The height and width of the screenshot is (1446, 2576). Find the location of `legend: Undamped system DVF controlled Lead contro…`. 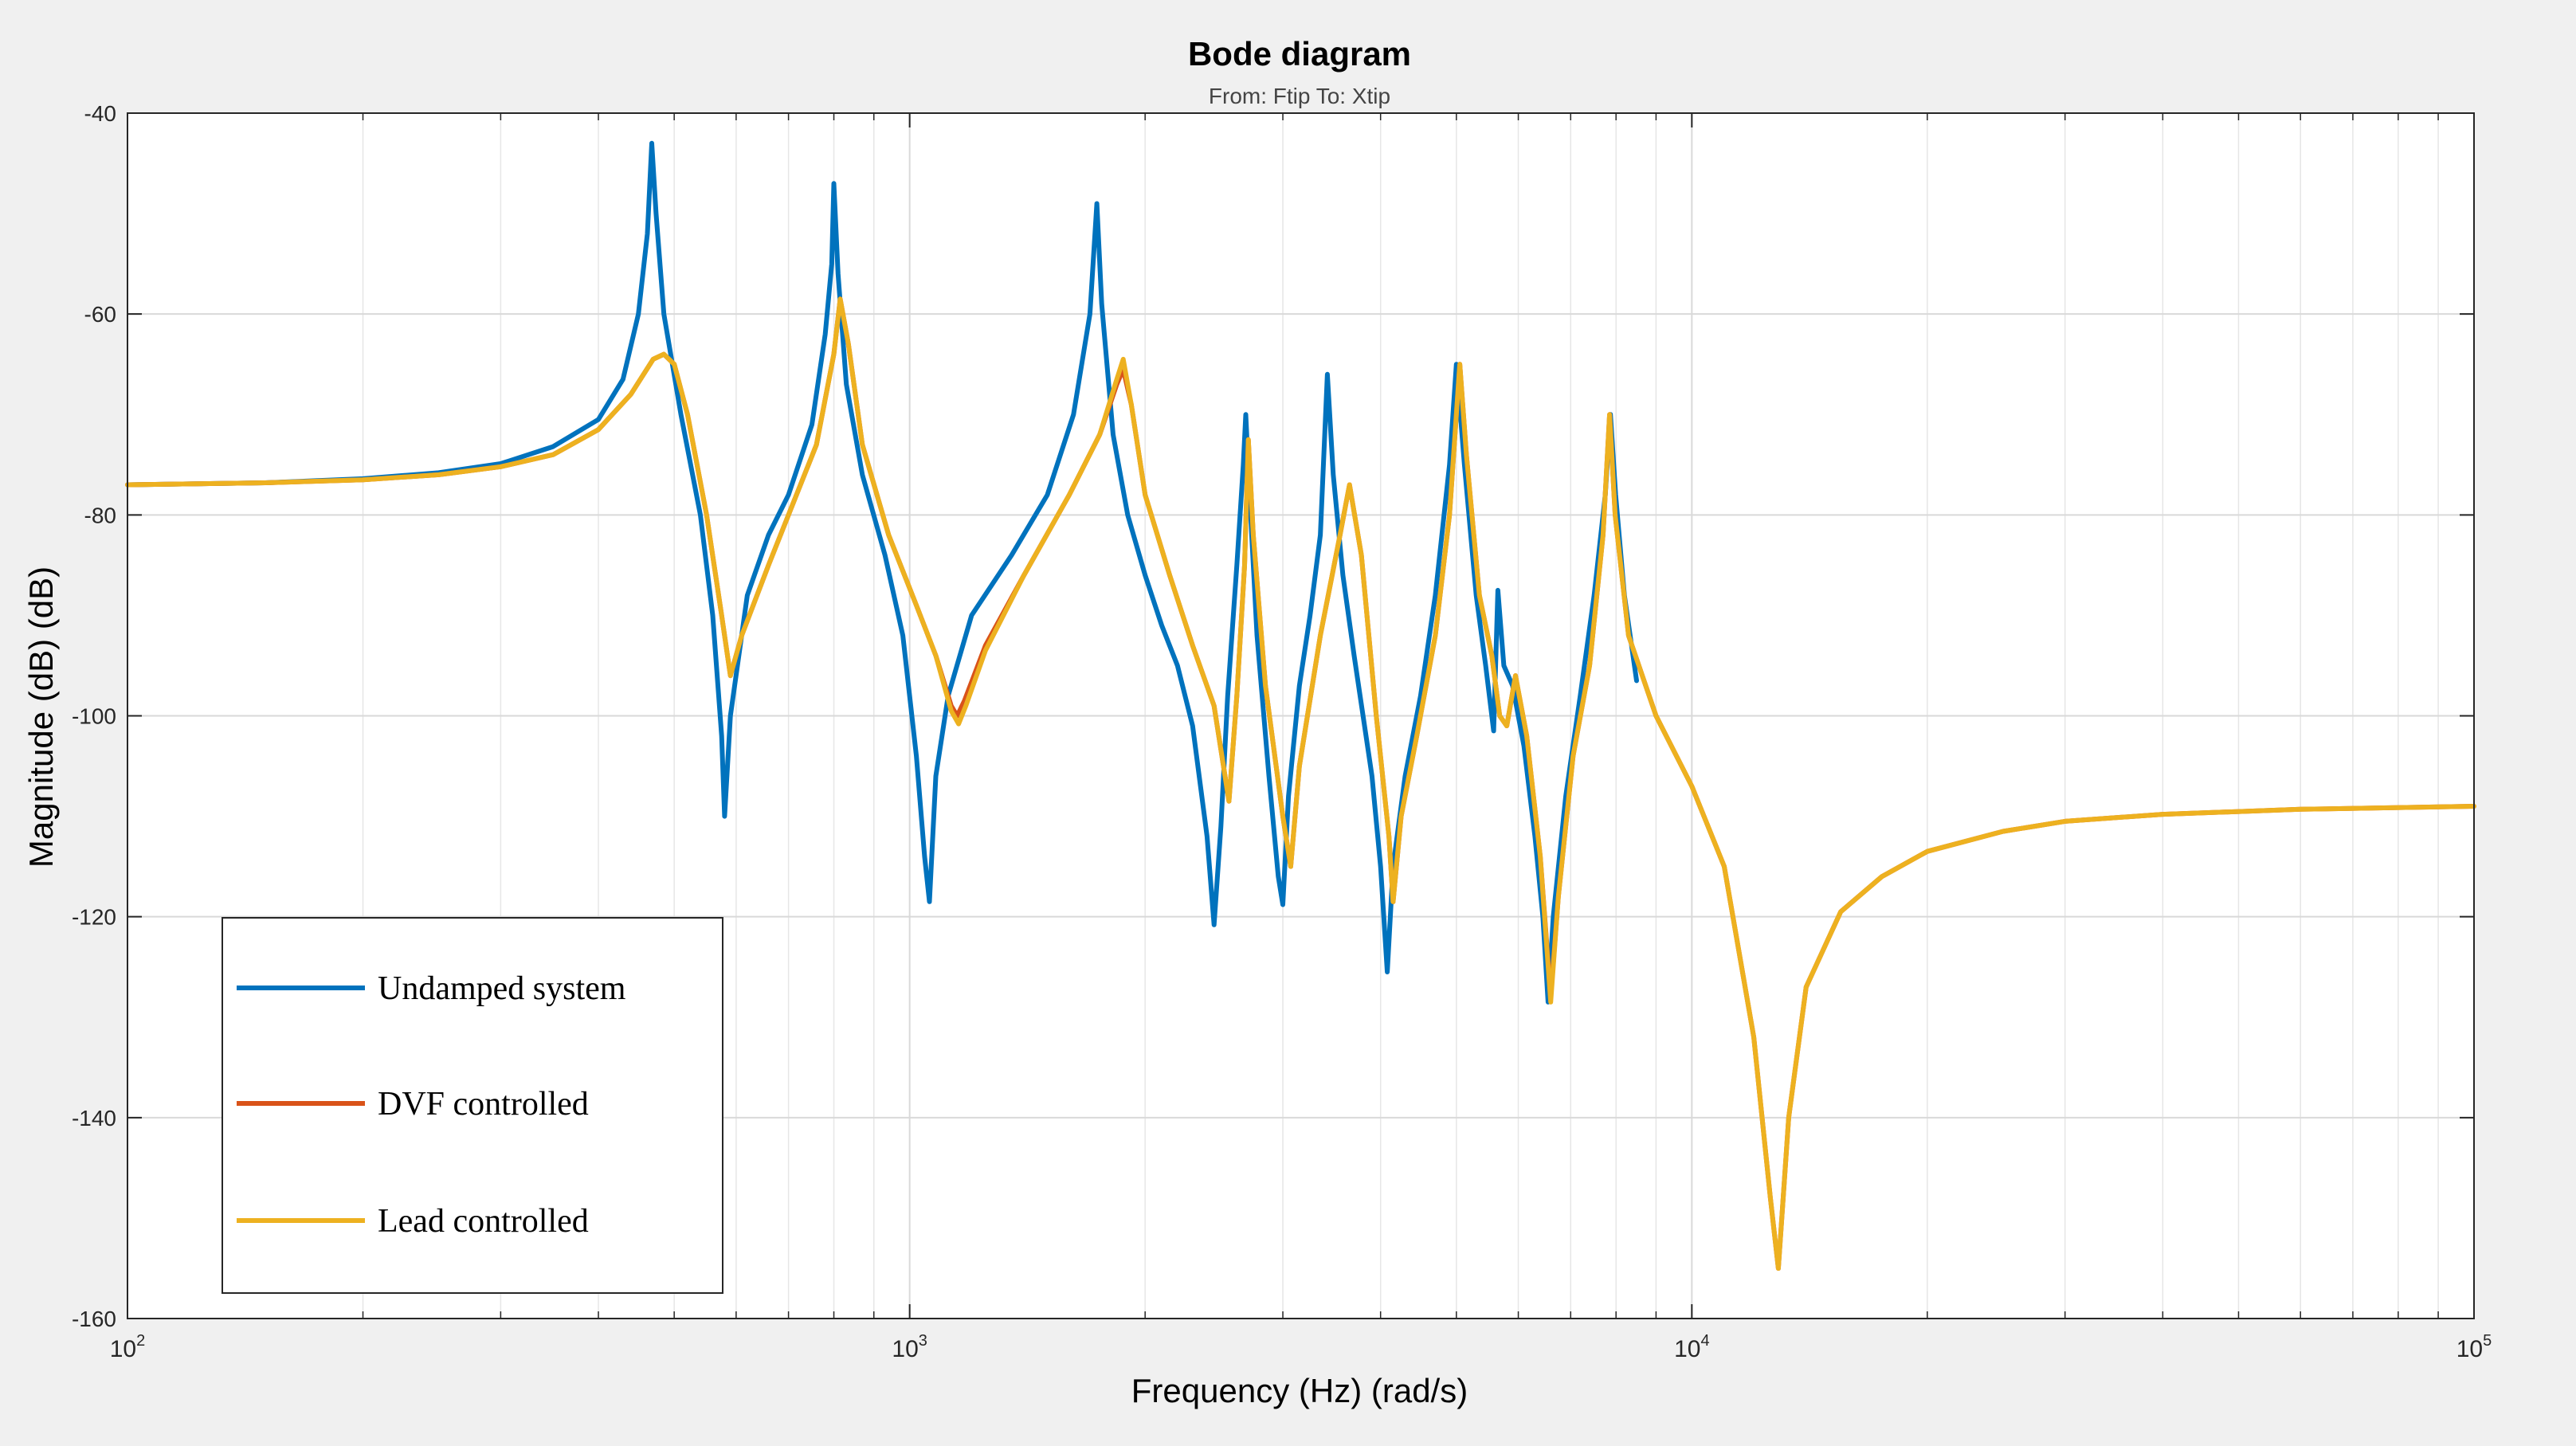

legend: Undamped system DVF controlled Lead contro… is located at coordinates (472, 1105).